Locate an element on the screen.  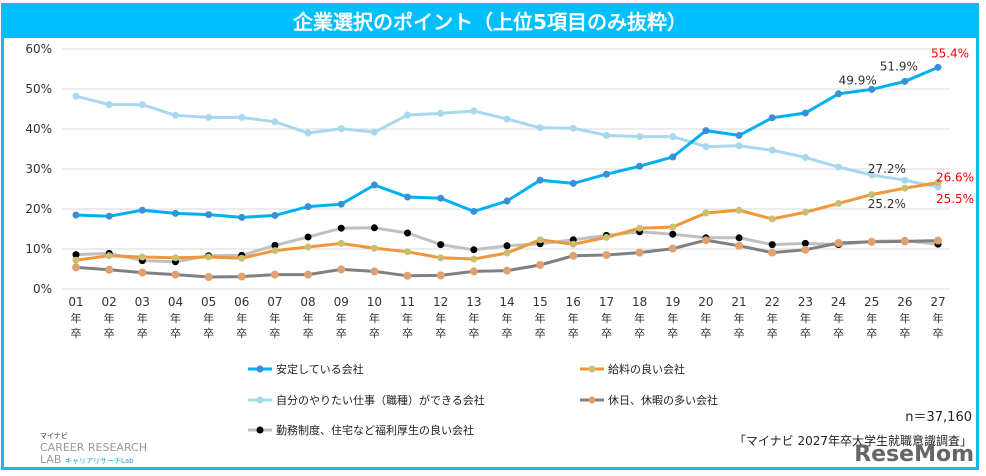
x-tick-label: 02 is located at coordinates (109, 302).